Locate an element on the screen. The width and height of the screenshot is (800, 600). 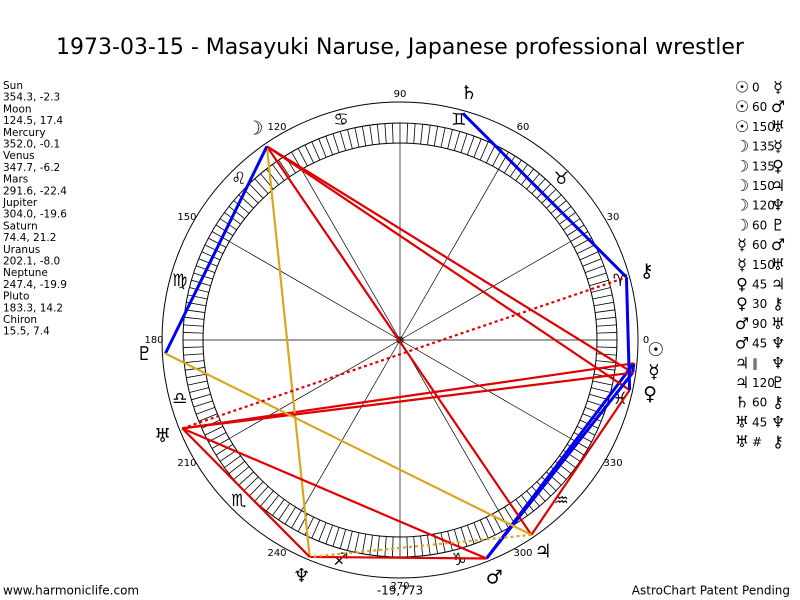
aspect-to: ♅ is located at coordinates (778, 264).